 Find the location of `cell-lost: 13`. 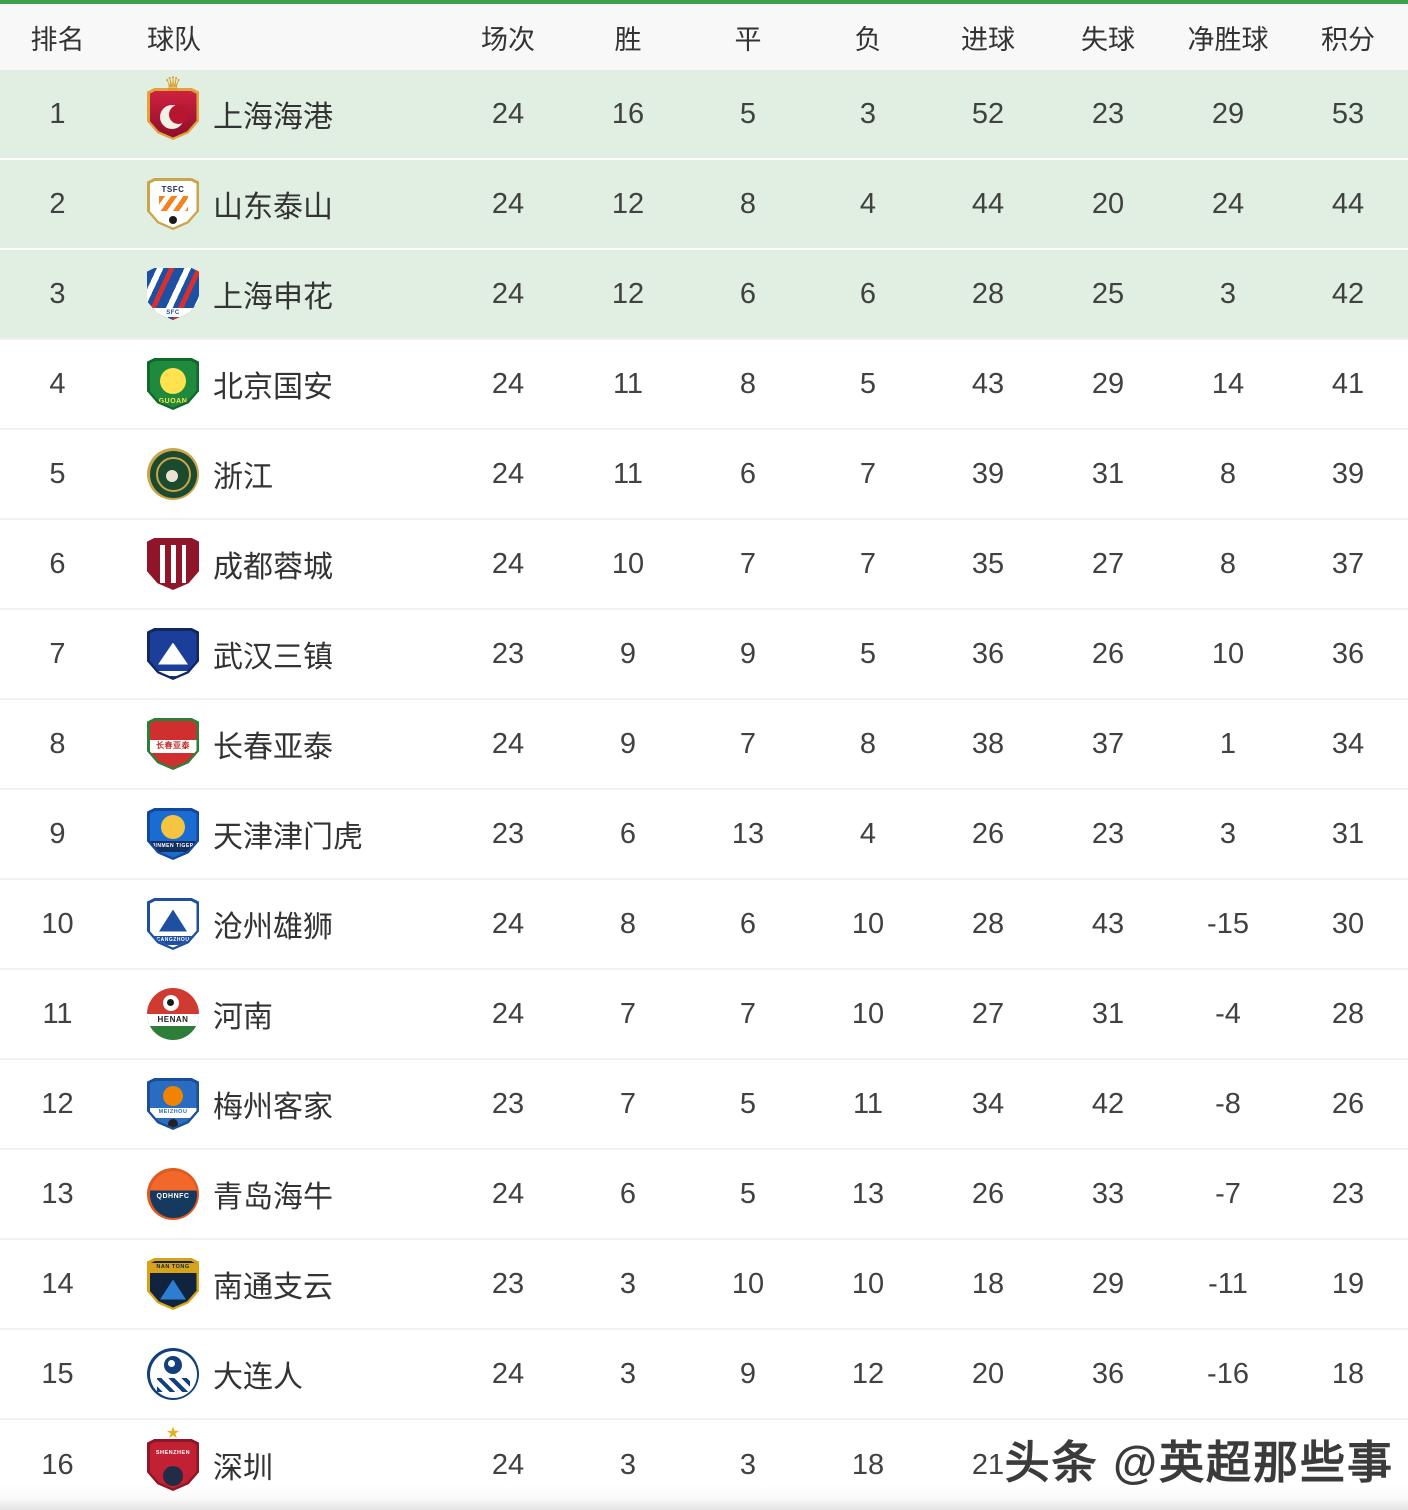

cell-lost: 13 is located at coordinates (868, 1193).